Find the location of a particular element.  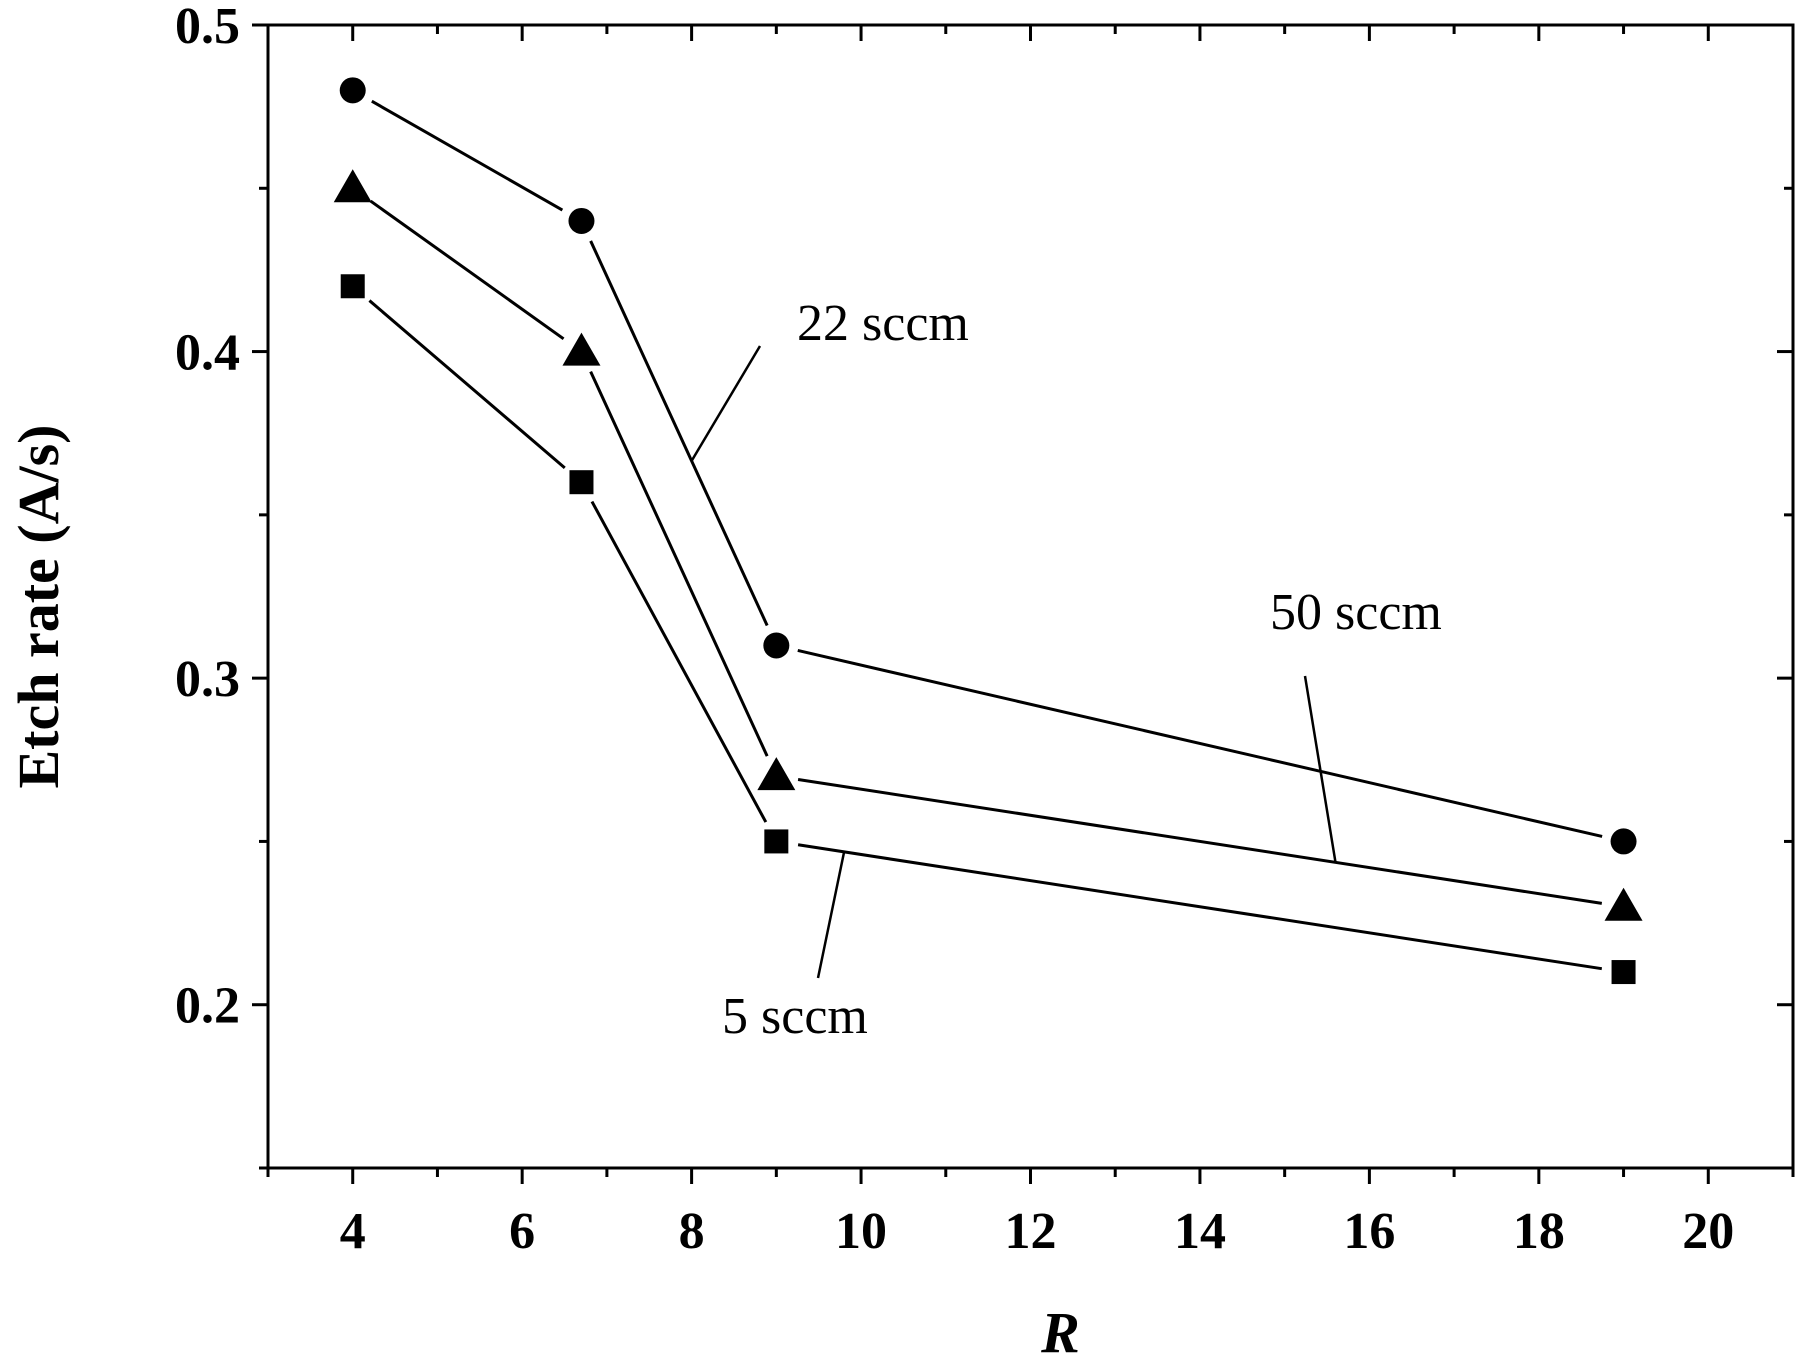

y-axis-title: Etch rate (A/s) is located at coordinates (38, 606).